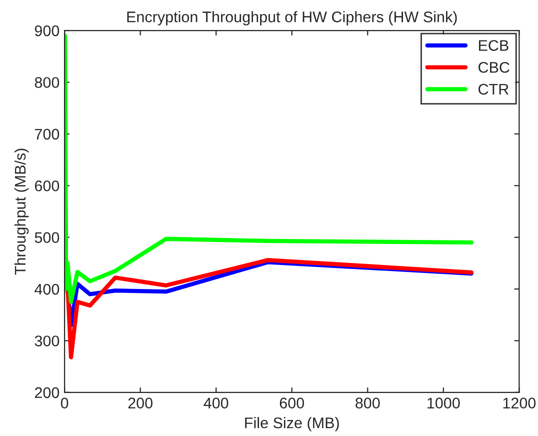 This screenshot has width=538, height=436. Describe the element at coordinates (47, 237) in the screenshot. I see `y-tick-label: 500` at that location.